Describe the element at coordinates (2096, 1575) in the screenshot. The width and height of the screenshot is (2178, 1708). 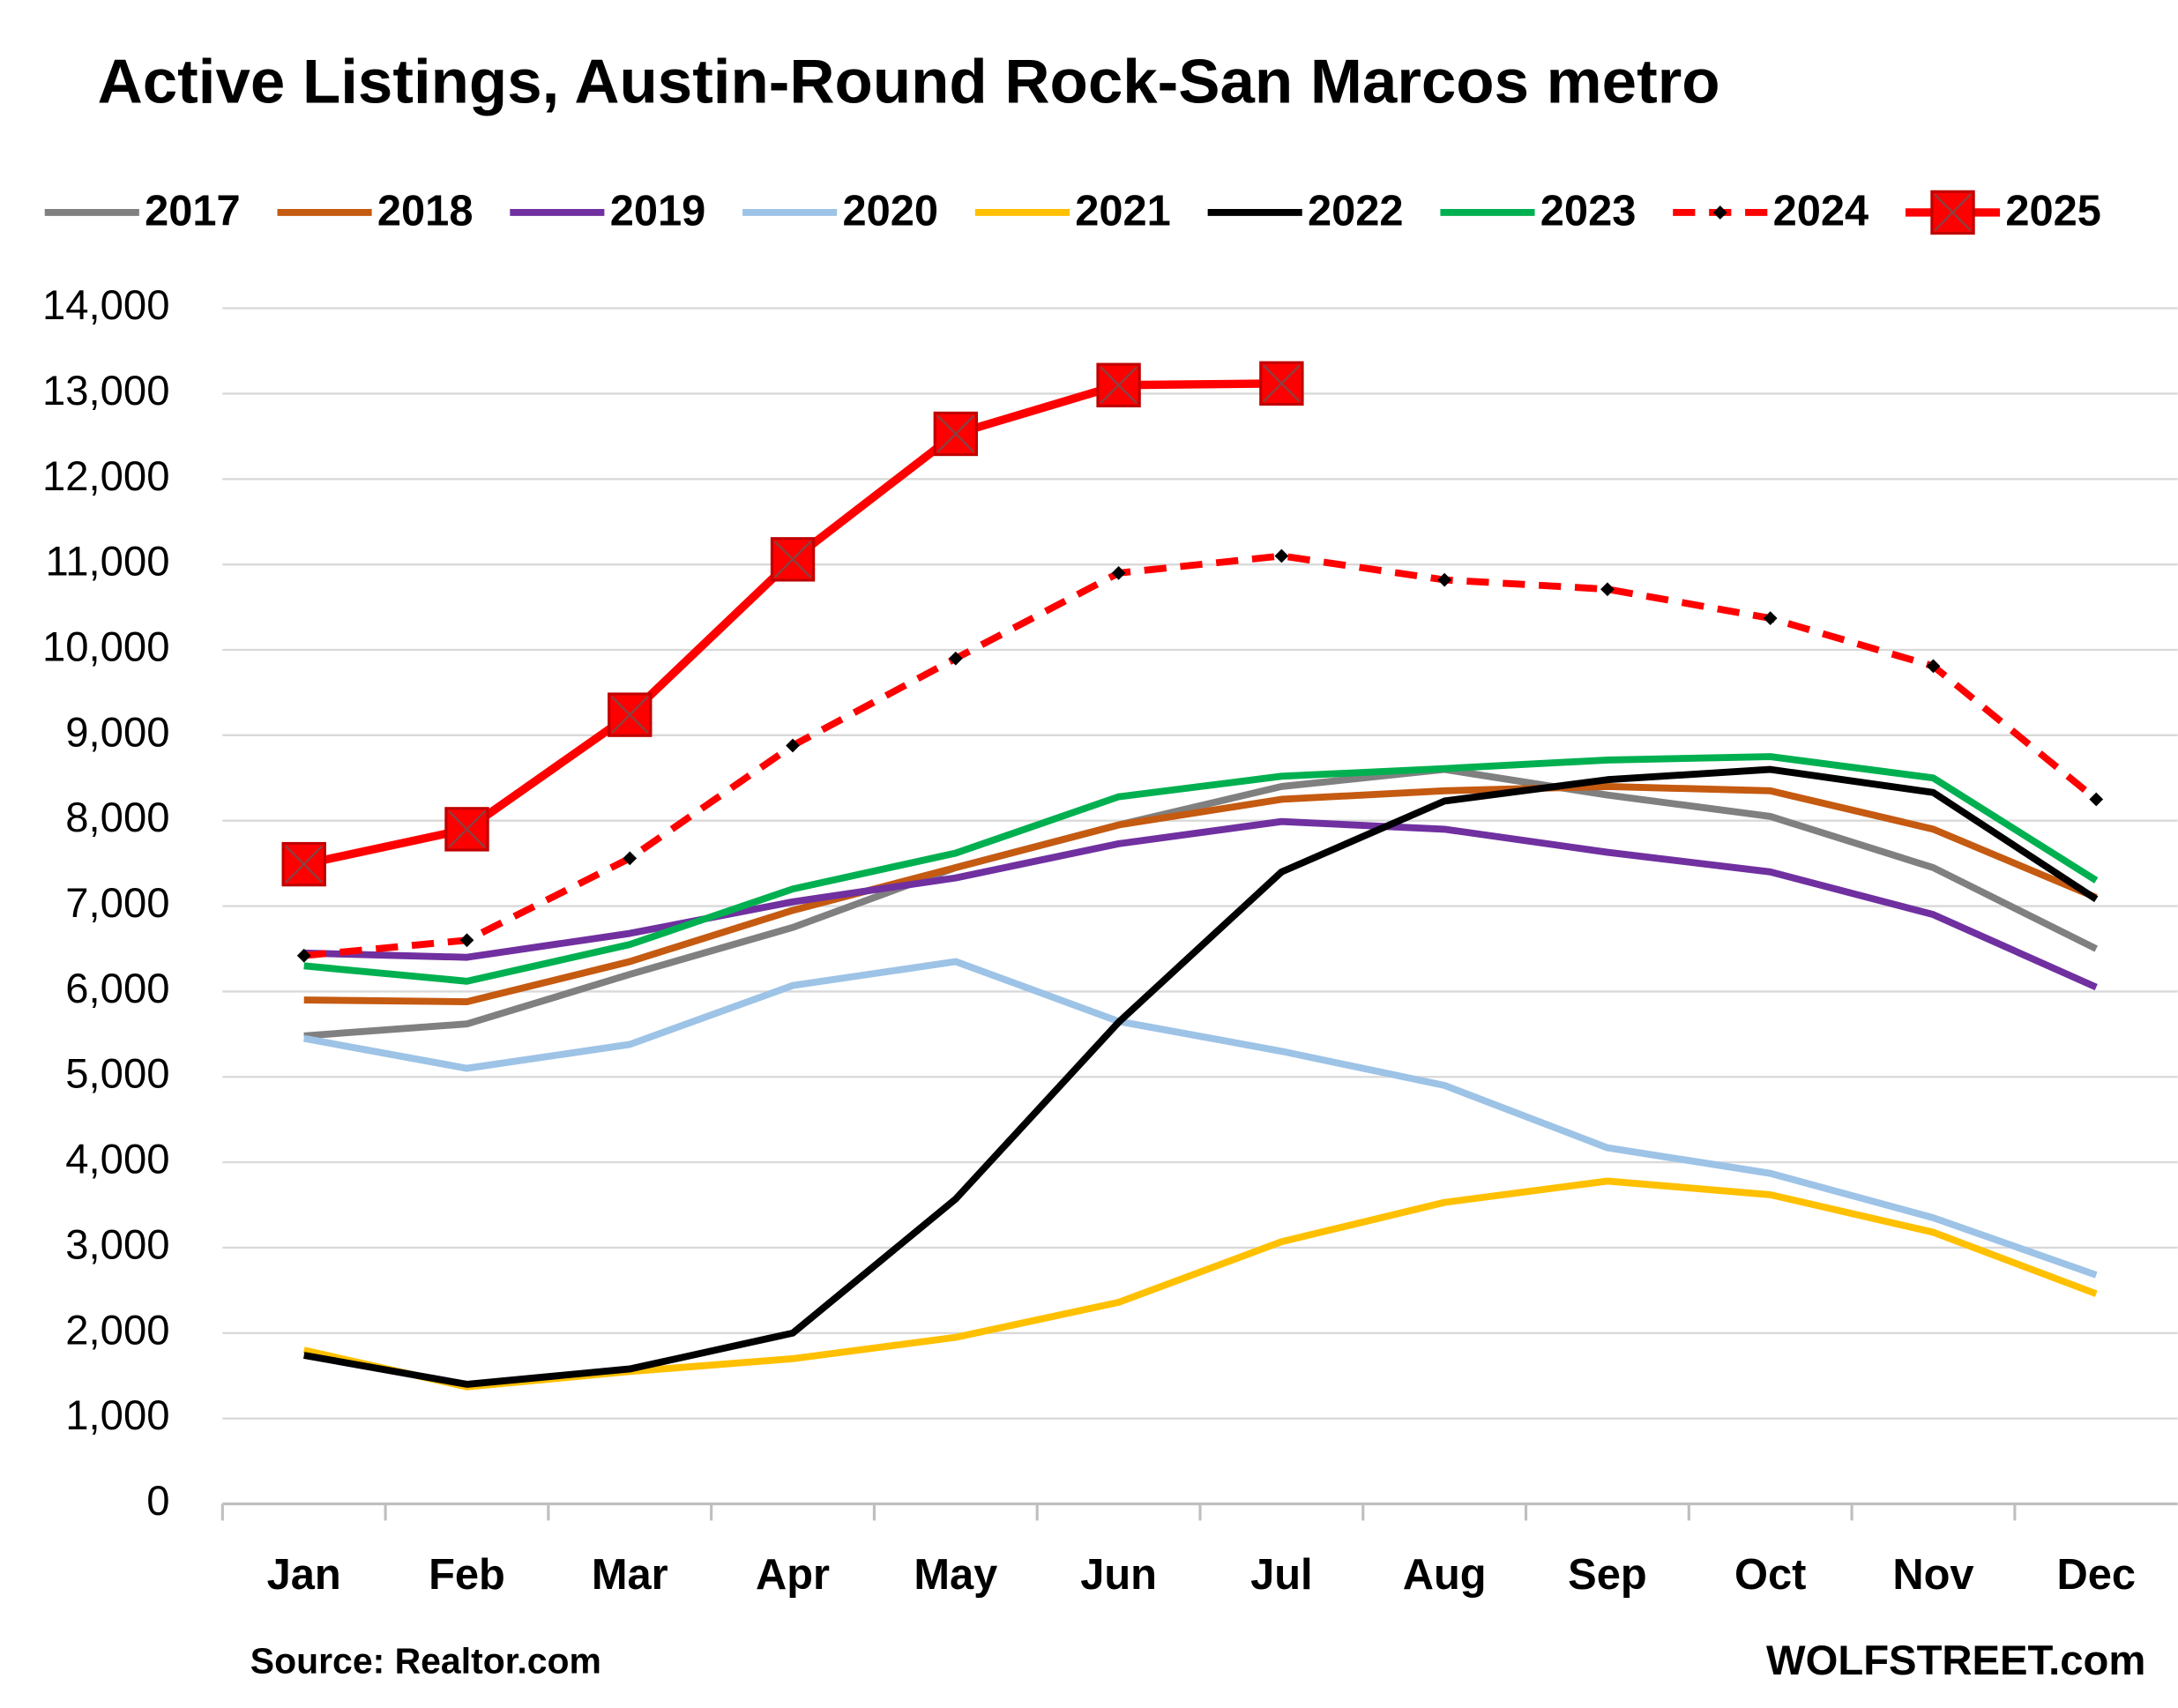
I see `x-tick-label: Dec` at that location.